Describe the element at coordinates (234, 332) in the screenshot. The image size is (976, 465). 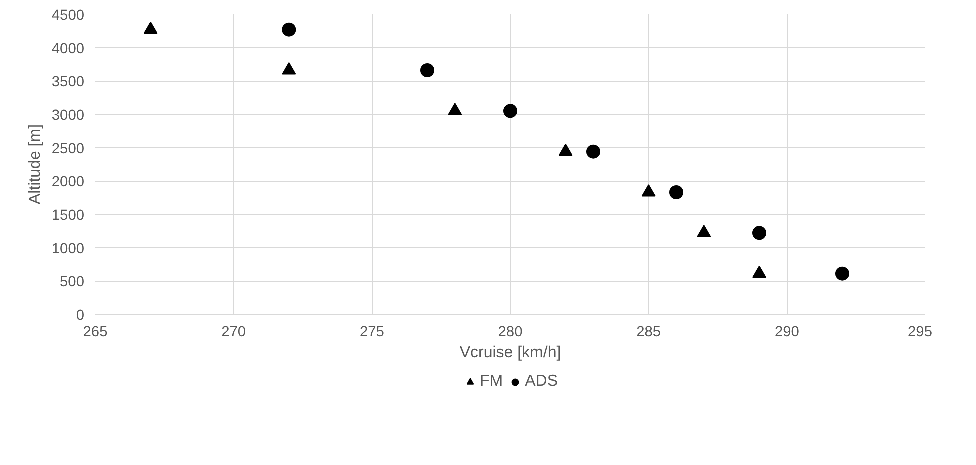
I see `x-tick-label: 270` at that location.